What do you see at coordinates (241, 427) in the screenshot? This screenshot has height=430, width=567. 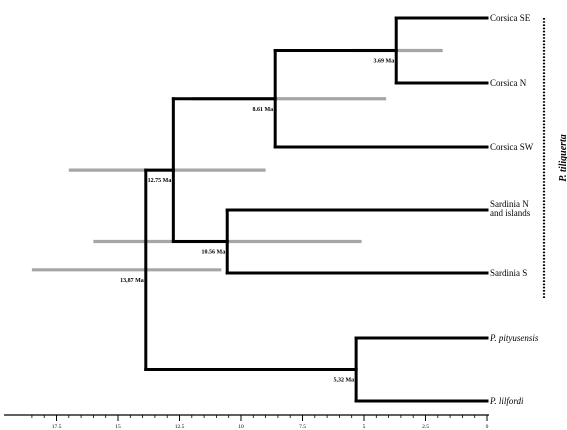 I see `axis-tick-label: 10` at bounding box center [241, 427].